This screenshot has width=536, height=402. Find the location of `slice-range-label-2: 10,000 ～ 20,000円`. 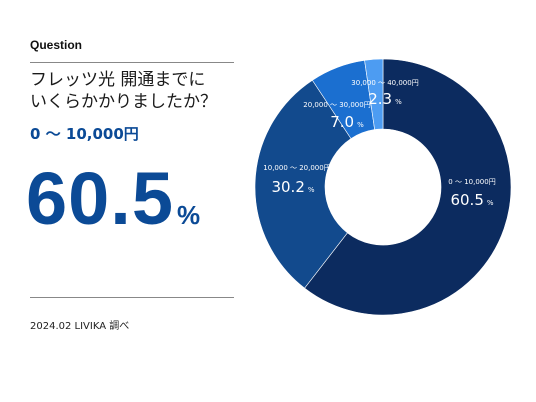

slice-range-label-2: 10,000 ～ 20,000円 is located at coordinates (296, 168).